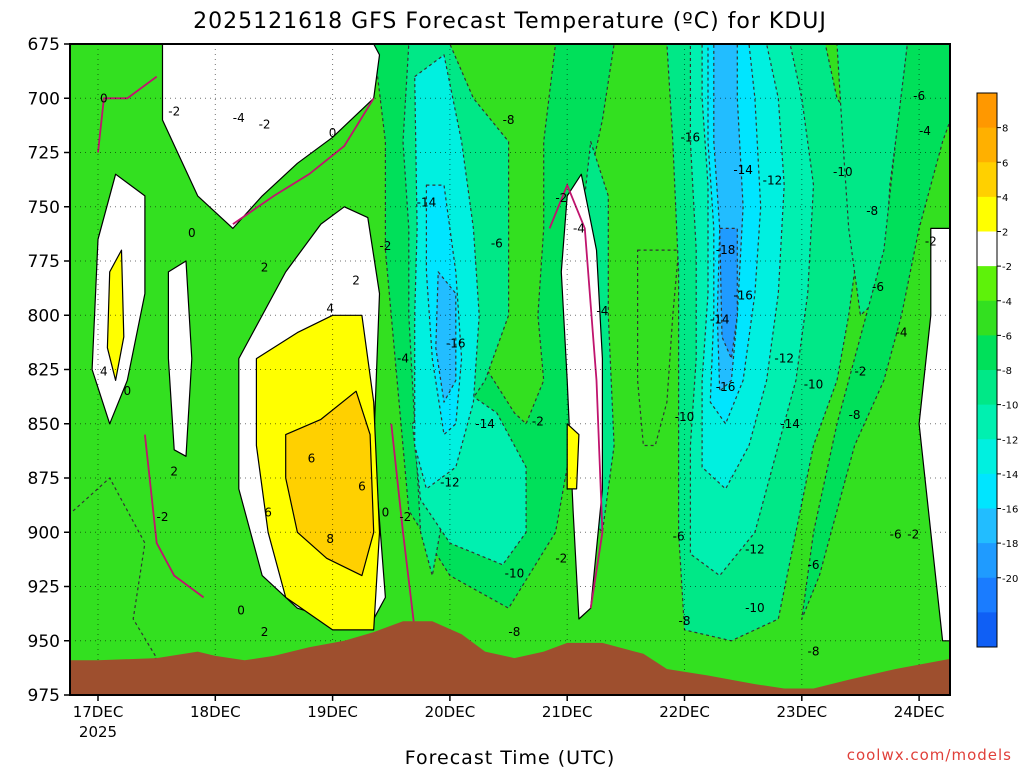 Image resolution: width=1024 pixels, height=768 pixels. What do you see at coordinates (1005, 163) in the screenshot?
I see `colorbar-tick-label: 6` at bounding box center [1005, 163].